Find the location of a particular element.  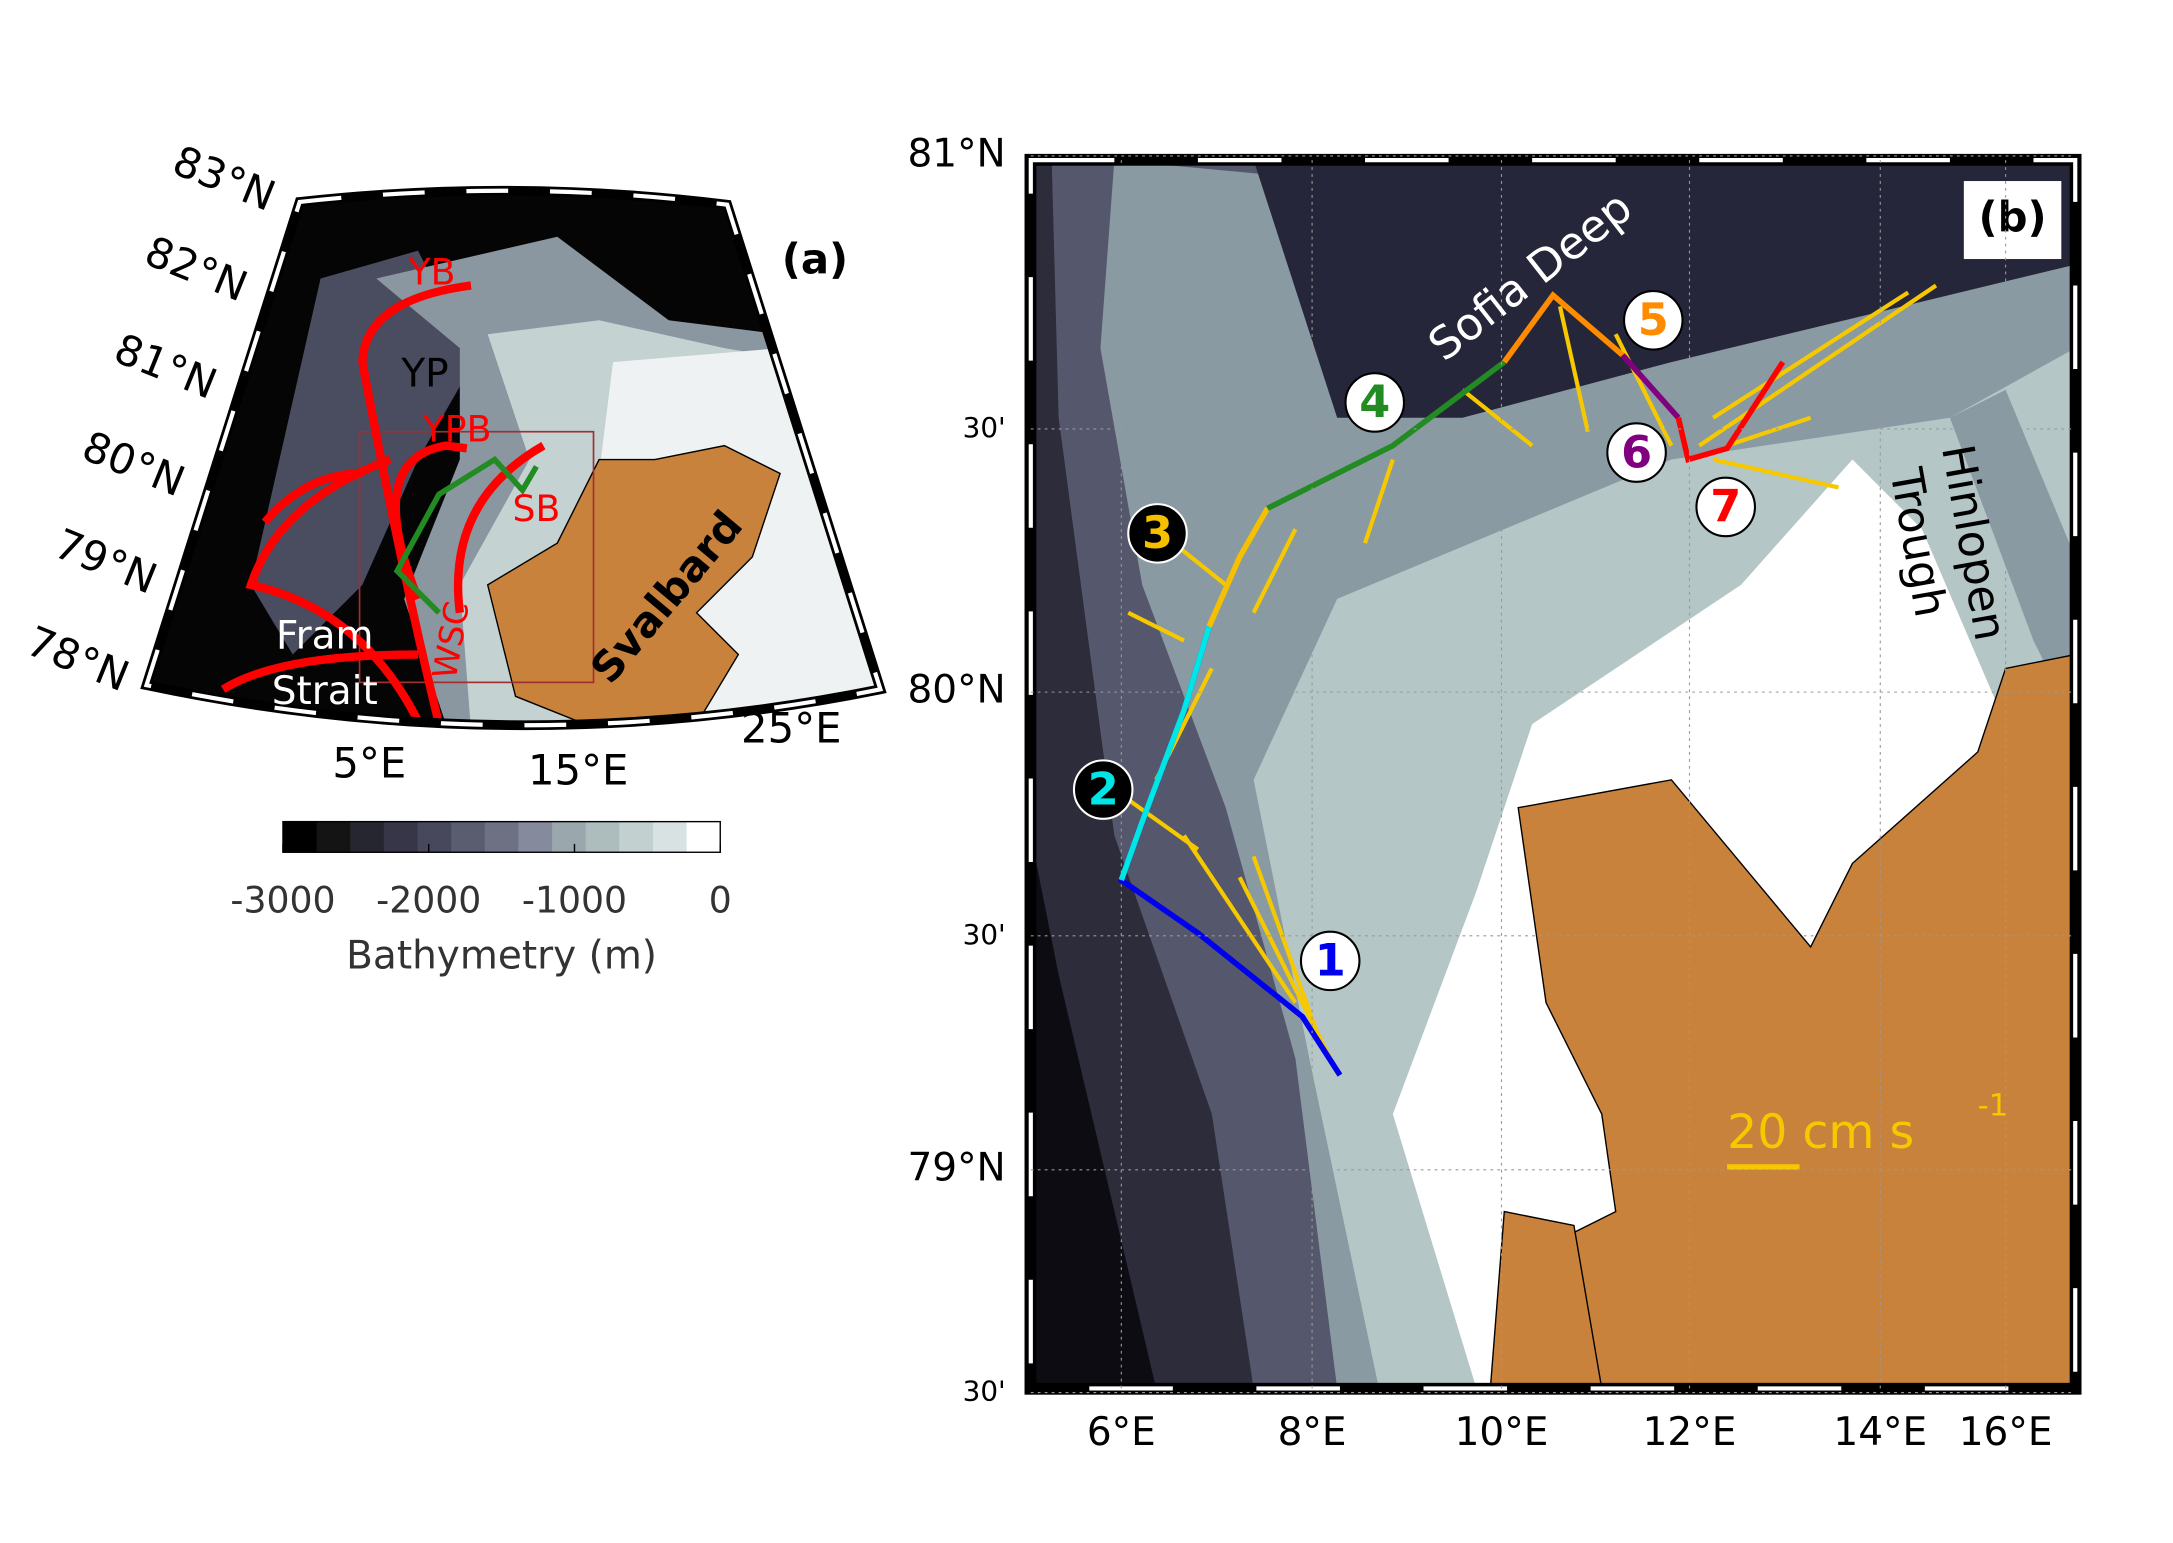

lon-label: 16°E is located at coordinates (2006, 1432).